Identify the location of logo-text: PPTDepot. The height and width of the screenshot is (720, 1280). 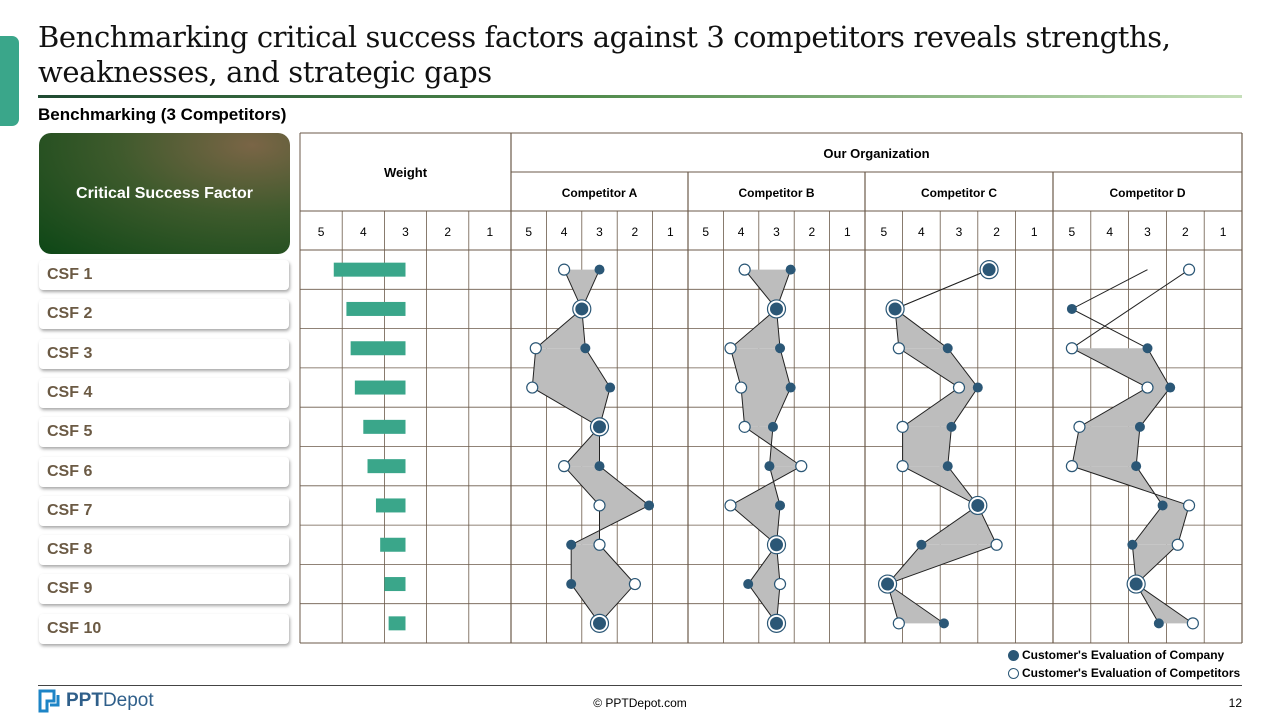
(110, 700).